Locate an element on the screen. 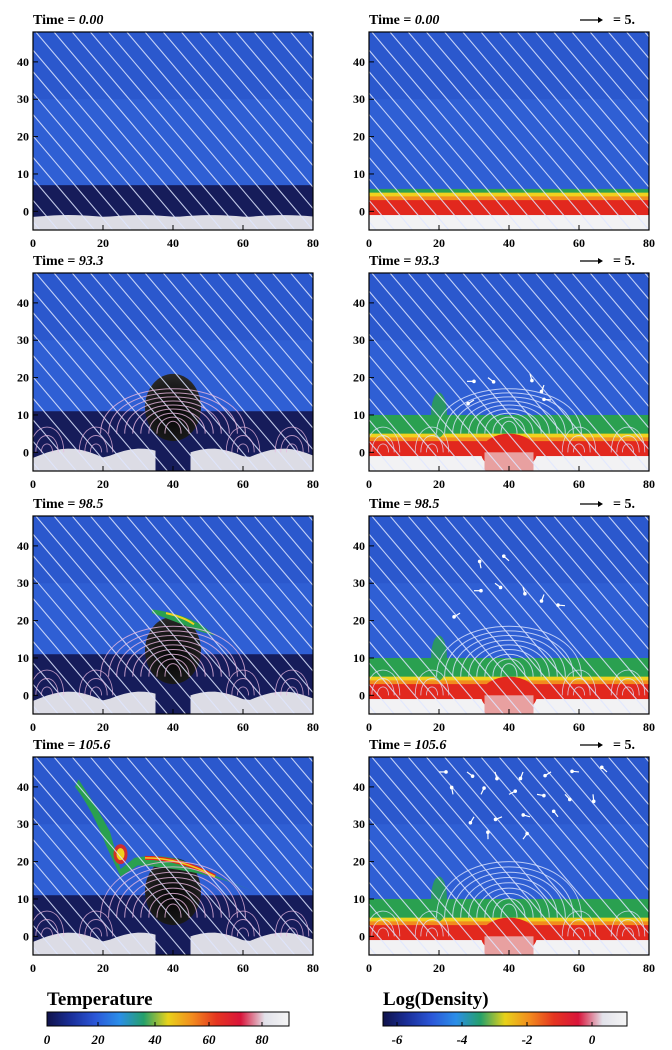 The height and width of the screenshot is (1050, 672). colorbar-strip is located at coordinates (505, 1019).